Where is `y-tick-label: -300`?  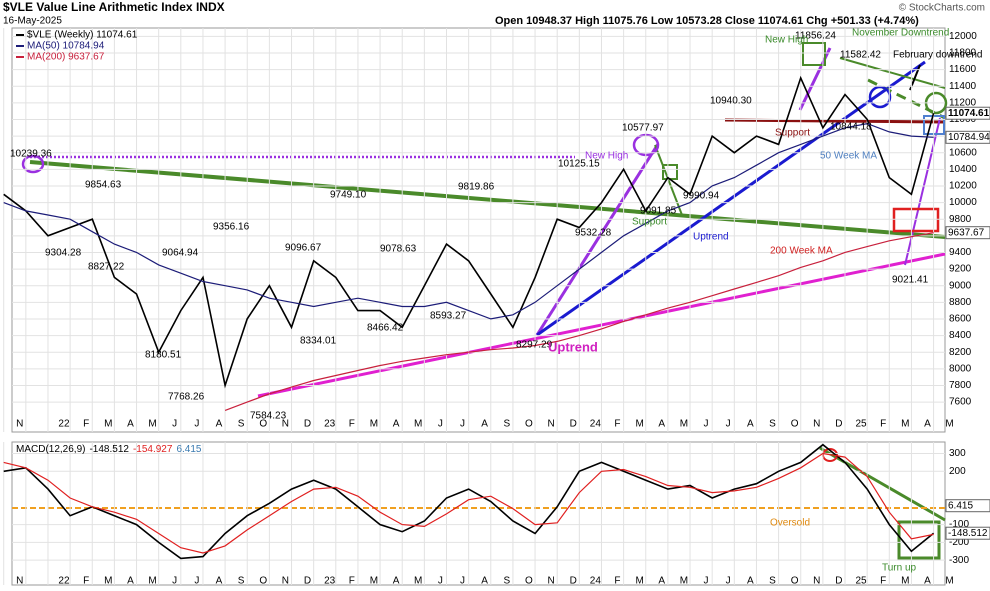
y-tick-label: -300 is located at coordinates (959, 560).